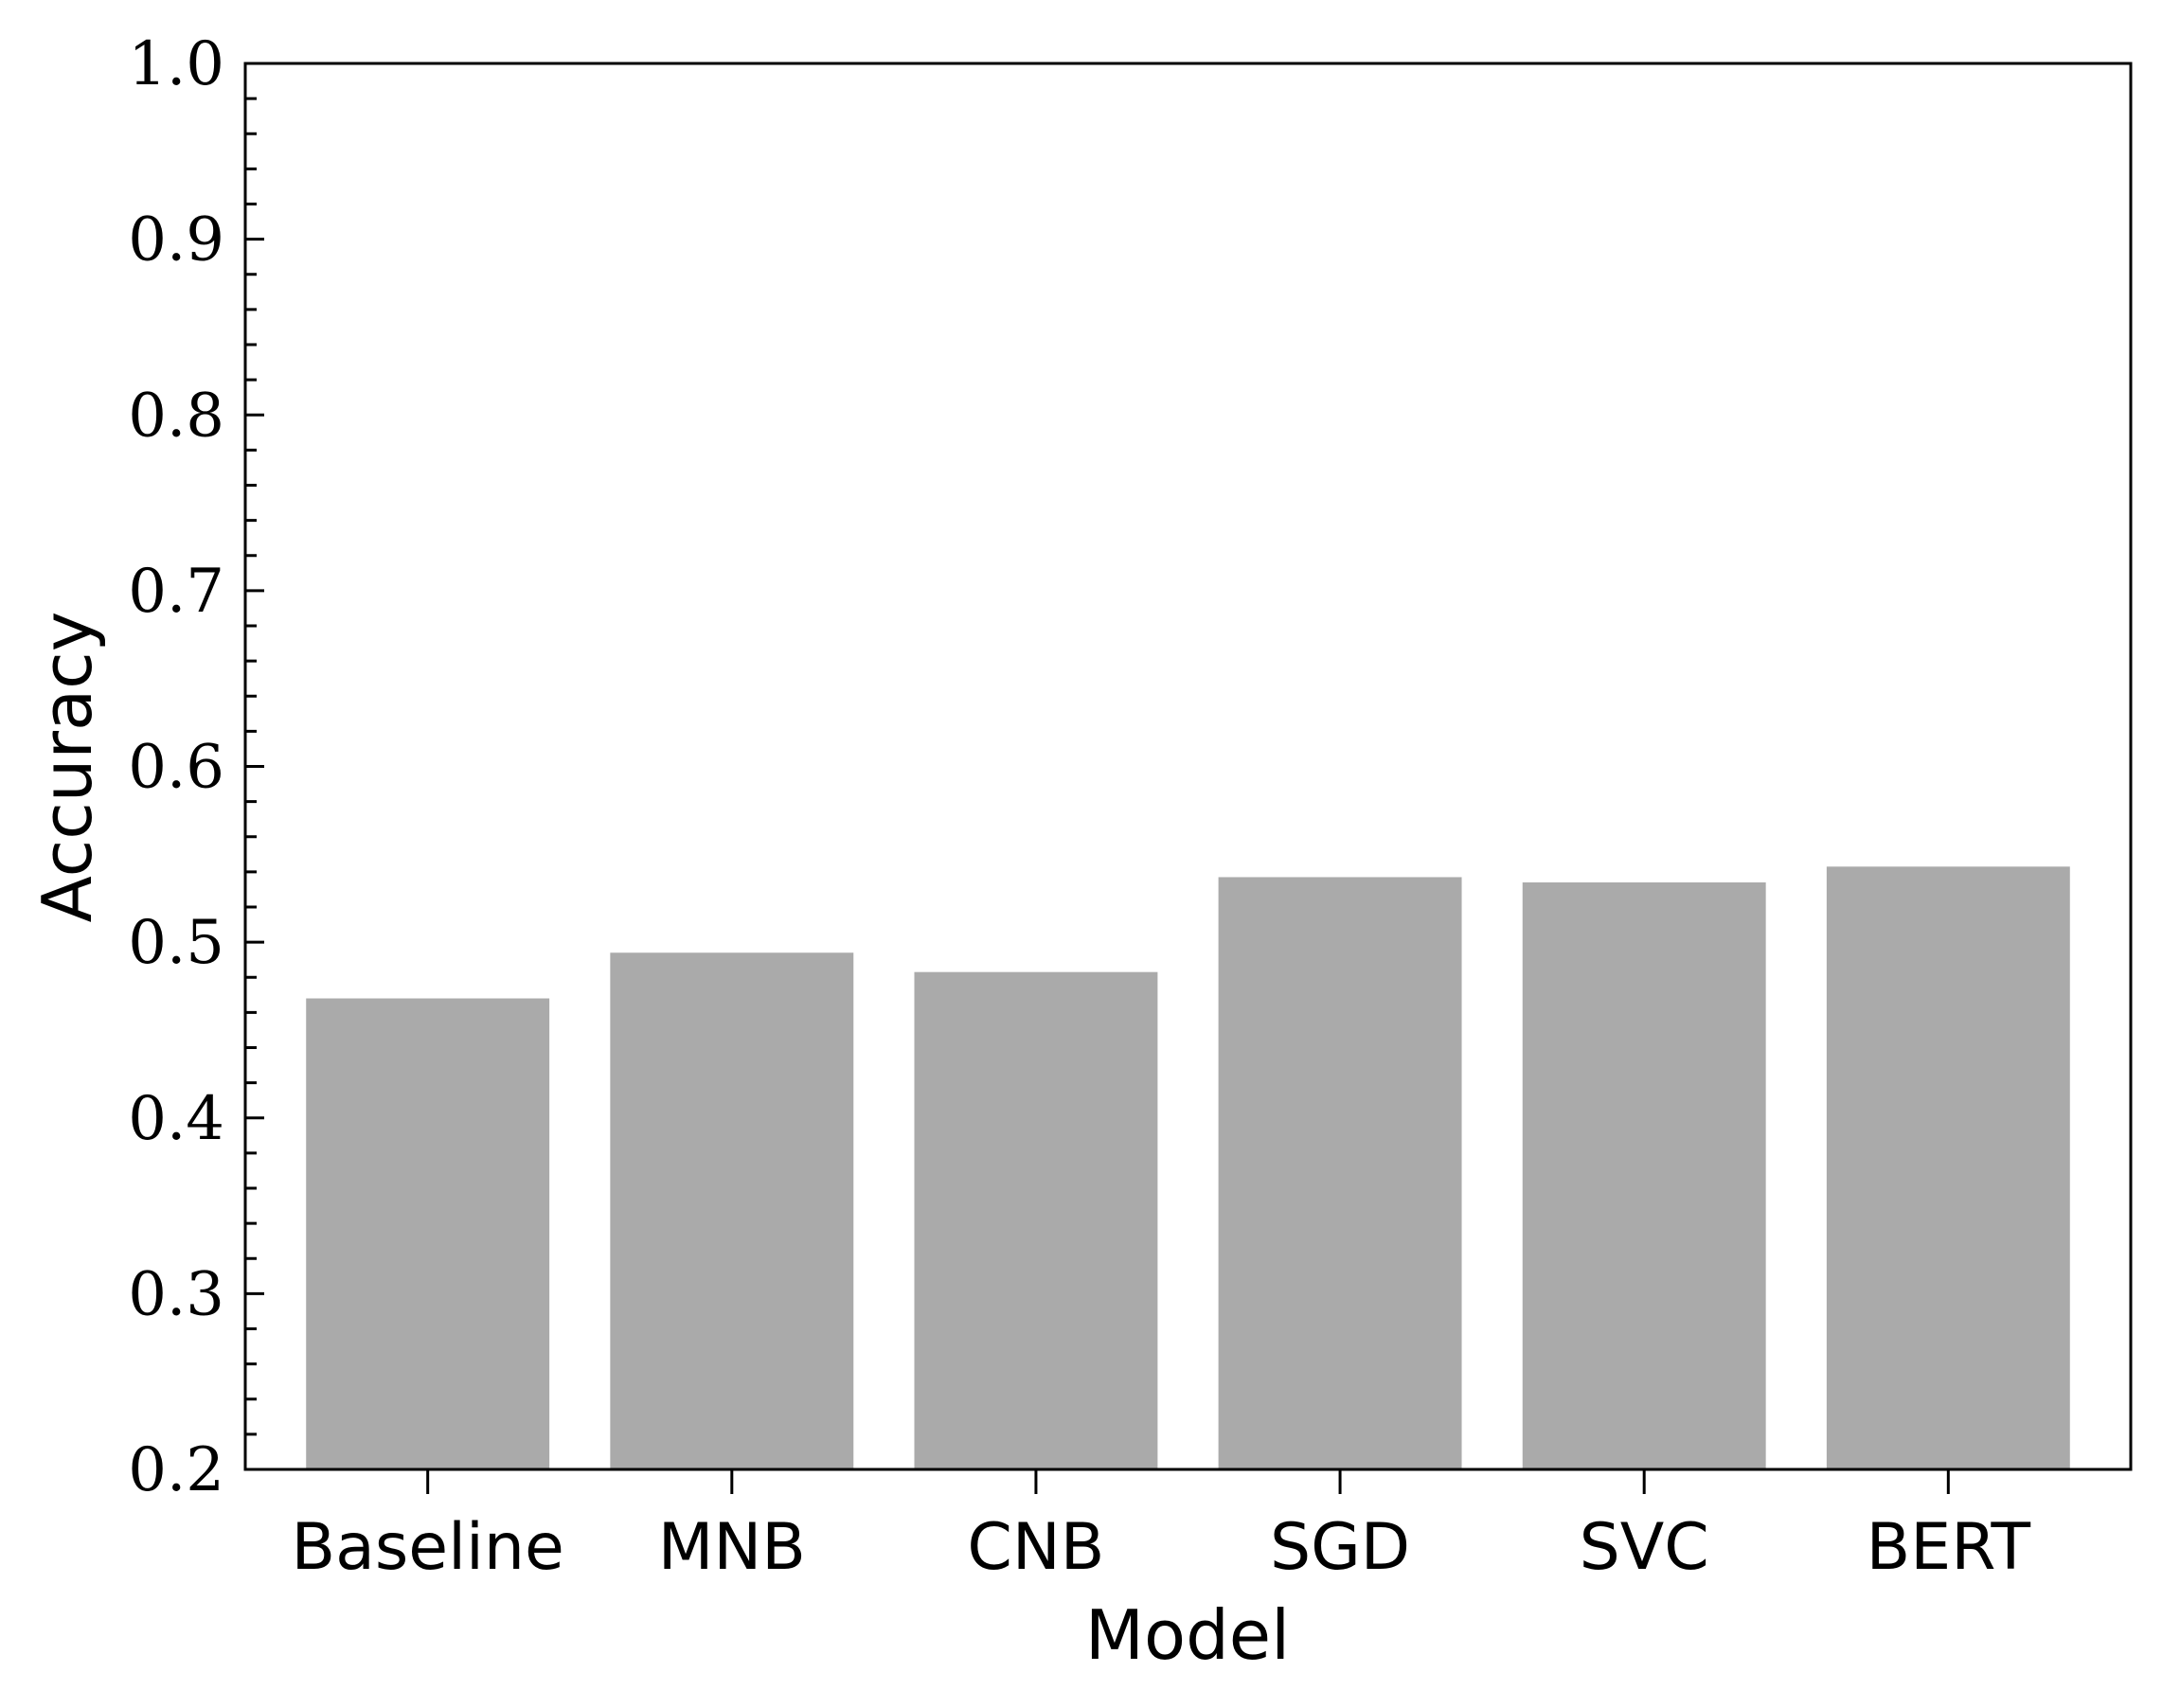  Describe the element at coordinates (428, 1547) in the screenshot. I see `x-tick-label: Baseline` at that location.